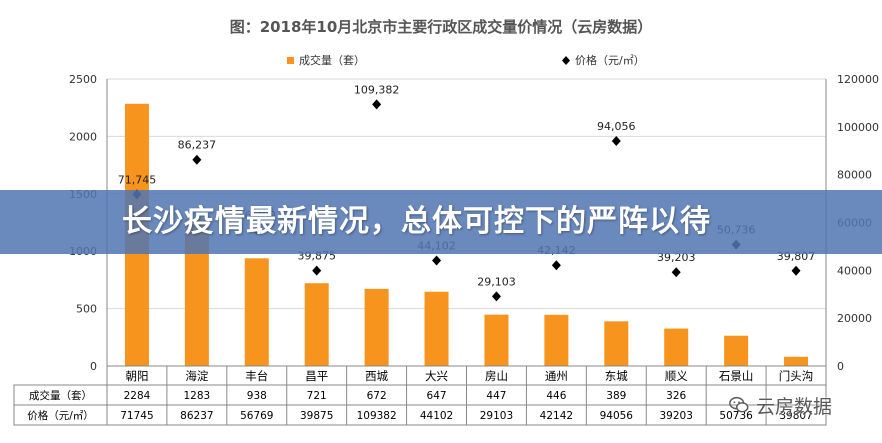 The image size is (882, 443). Describe the element at coordinates (566, 60) in the screenshot. I see `legend-marker-price` at that location.